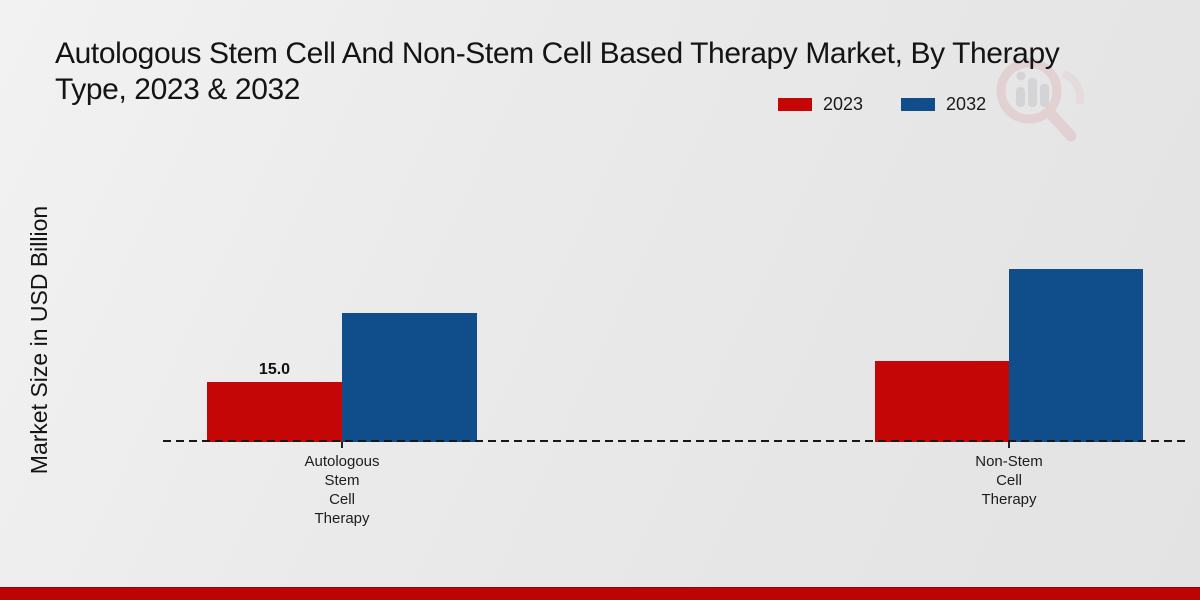  I want to click on legend-item-2032: 2032, so click(943, 104).